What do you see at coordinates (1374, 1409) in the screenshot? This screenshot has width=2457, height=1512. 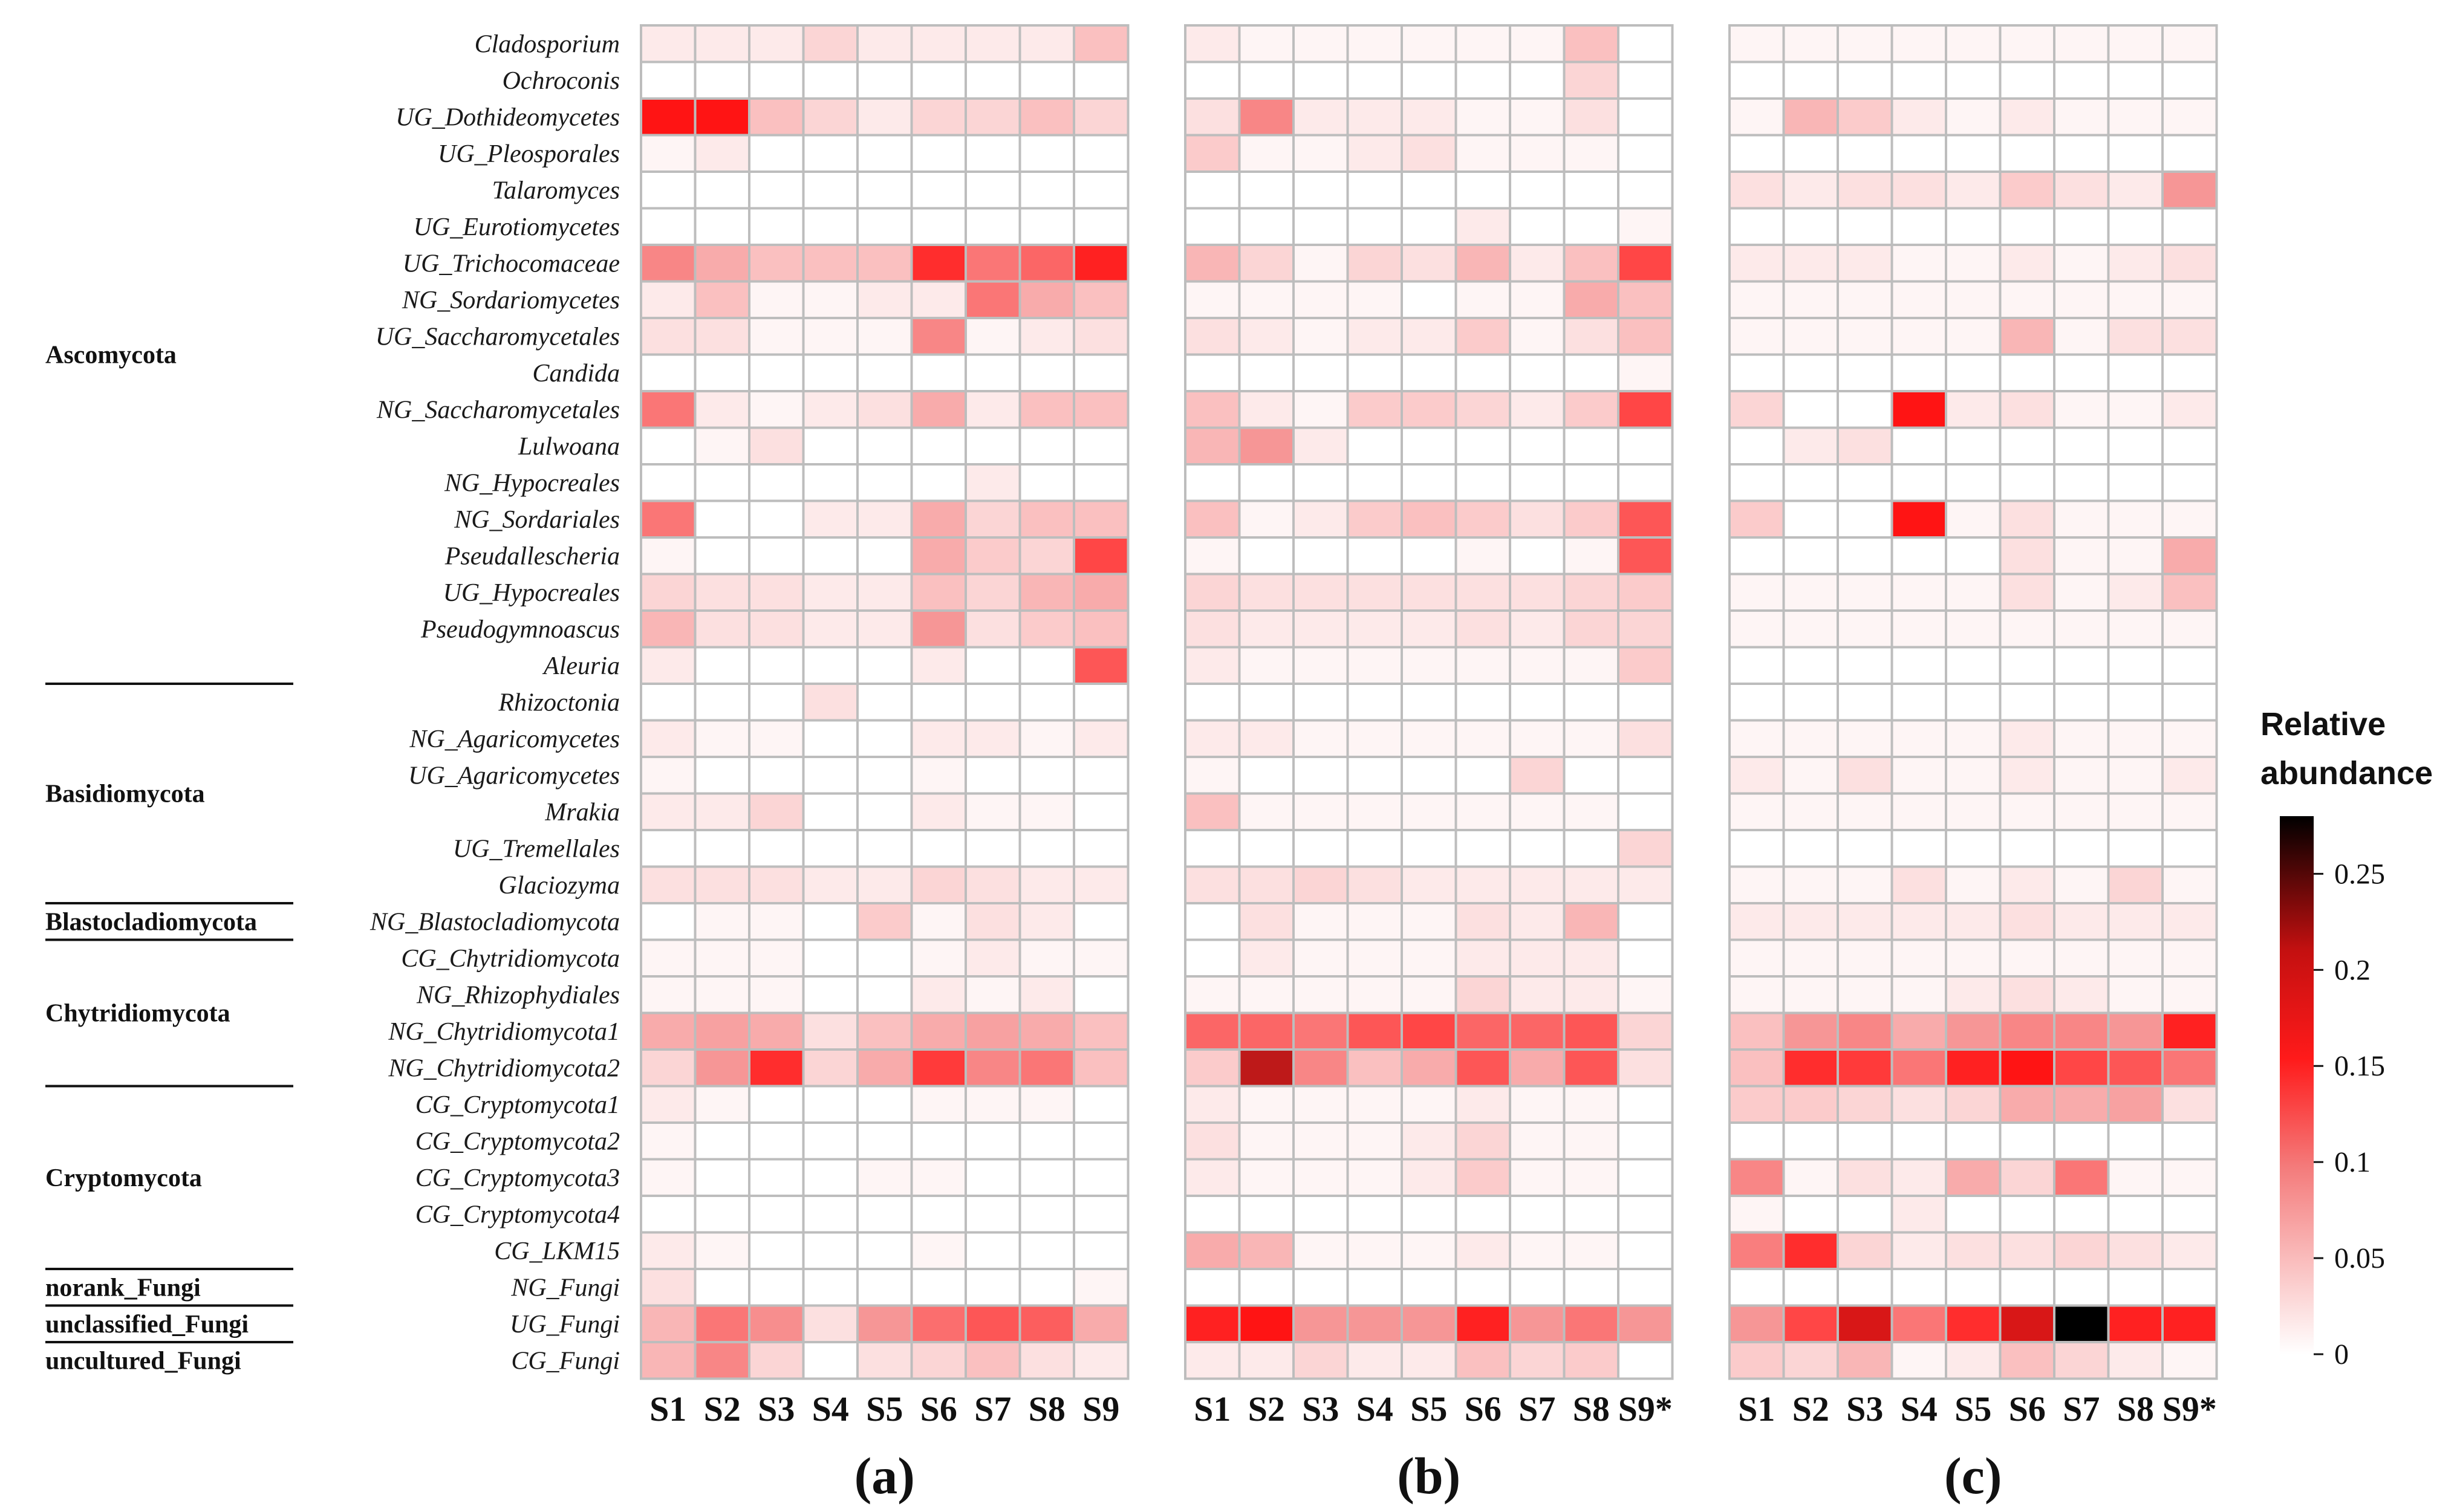 I see `sample-label: S4` at bounding box center [1374, 1409].